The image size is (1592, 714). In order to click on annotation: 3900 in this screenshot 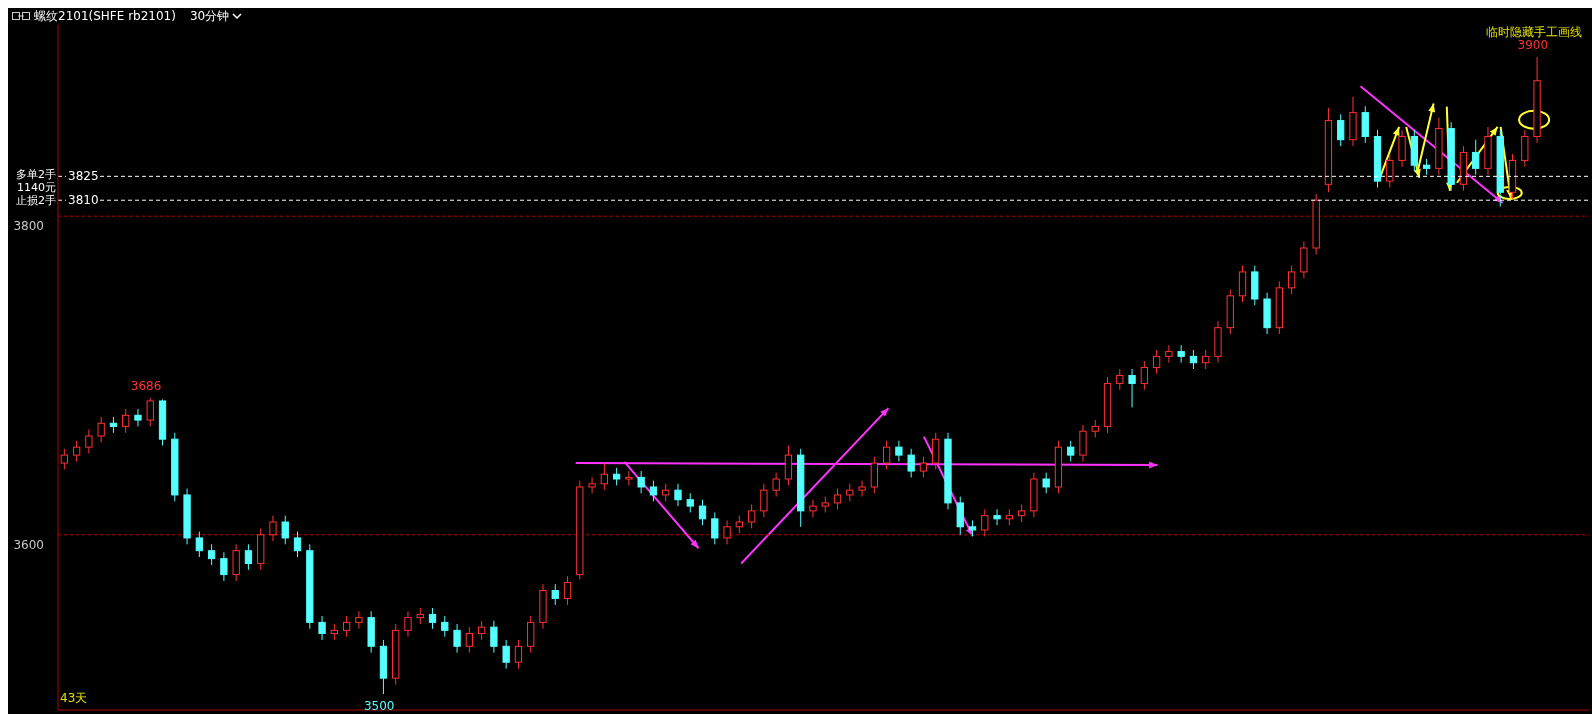, I will do `click(1533, 44)`.